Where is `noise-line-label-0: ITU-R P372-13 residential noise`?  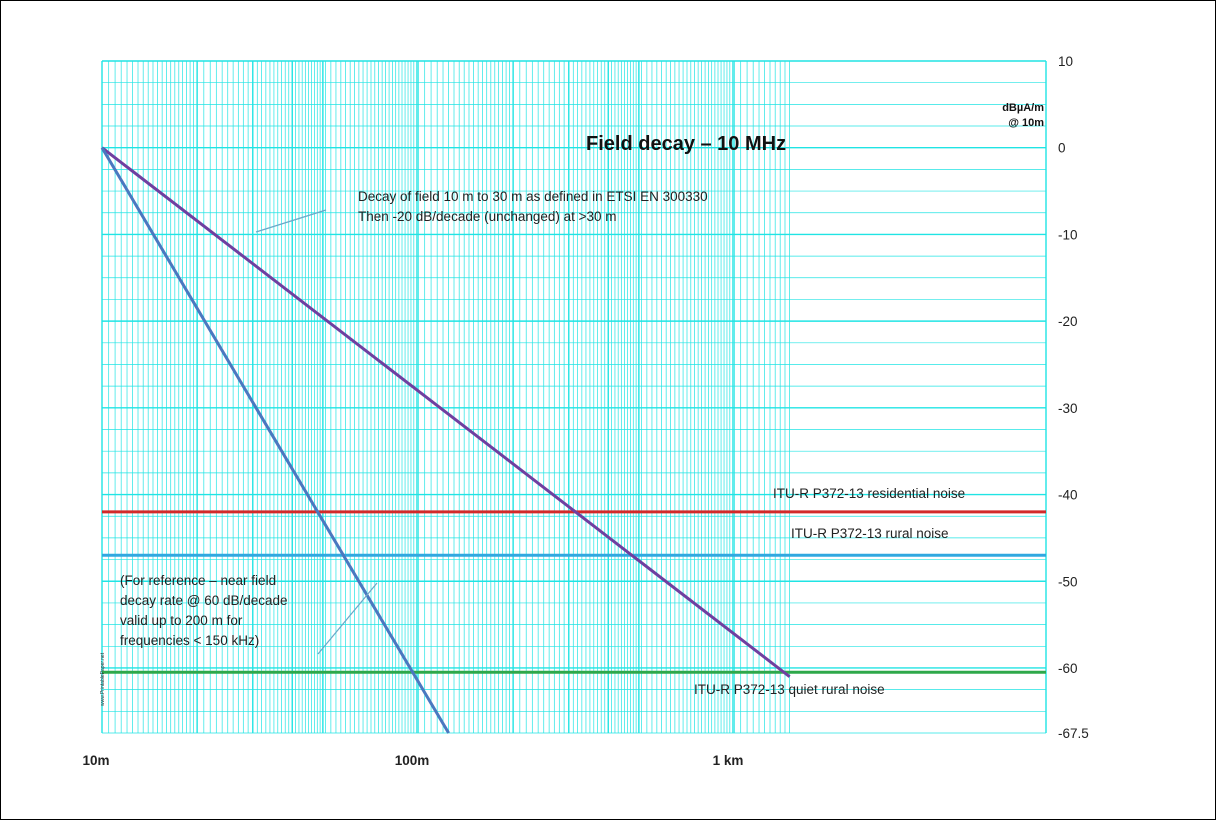
noise-line-label-0: ITU-R P372-13 residential noise is located at coordinates (869, 493).